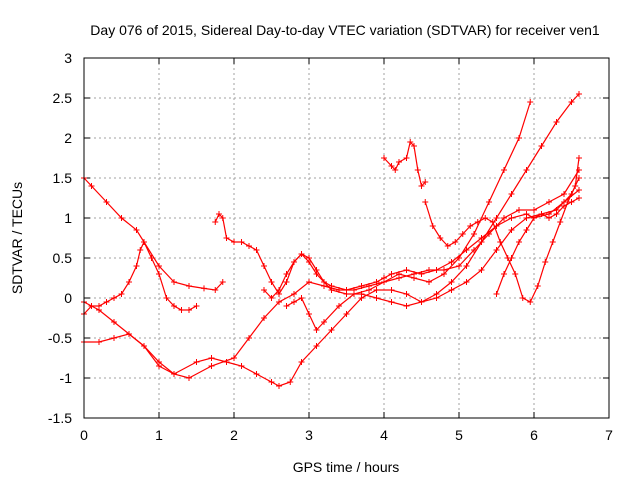  Describe the element at coordinates (397, 242) in the screenshot. I see `series-track-e` at that location.